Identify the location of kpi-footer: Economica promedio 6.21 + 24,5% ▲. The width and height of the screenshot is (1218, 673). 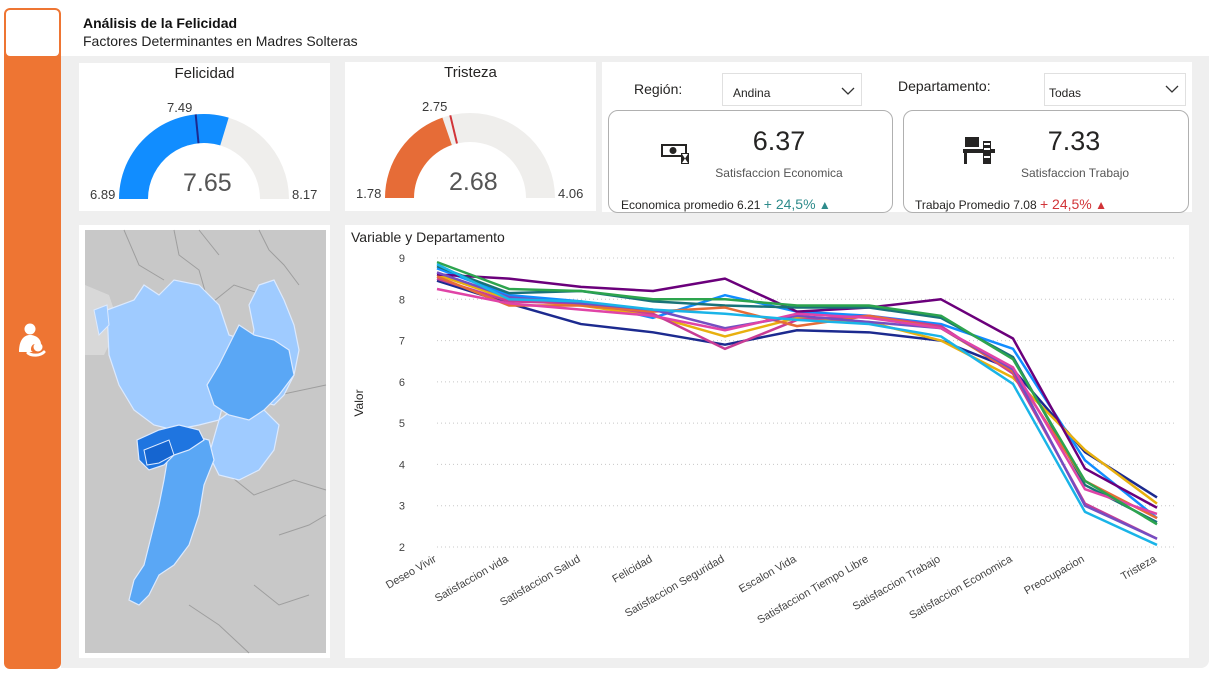
(726, 204).